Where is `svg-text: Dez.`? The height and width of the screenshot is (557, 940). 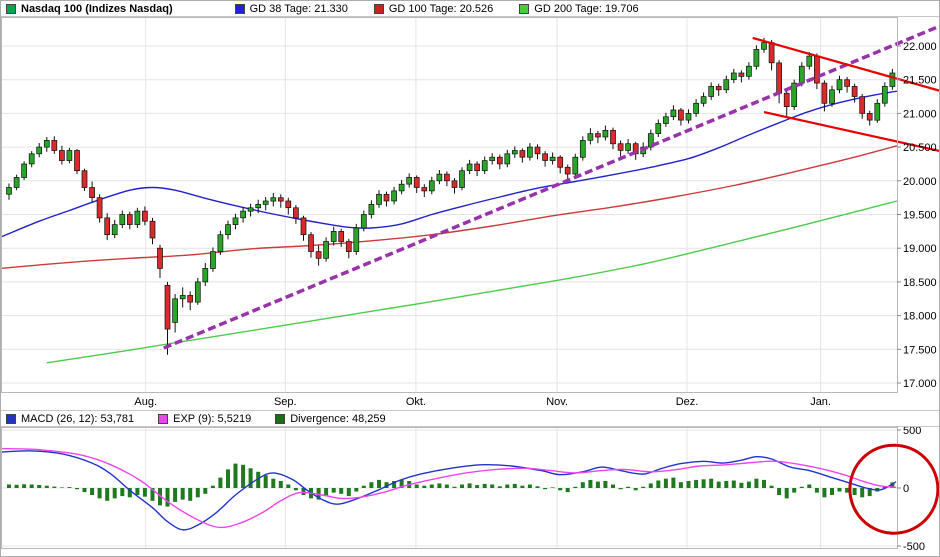
svg-text: Dez. is located at coordinates (687, 402).